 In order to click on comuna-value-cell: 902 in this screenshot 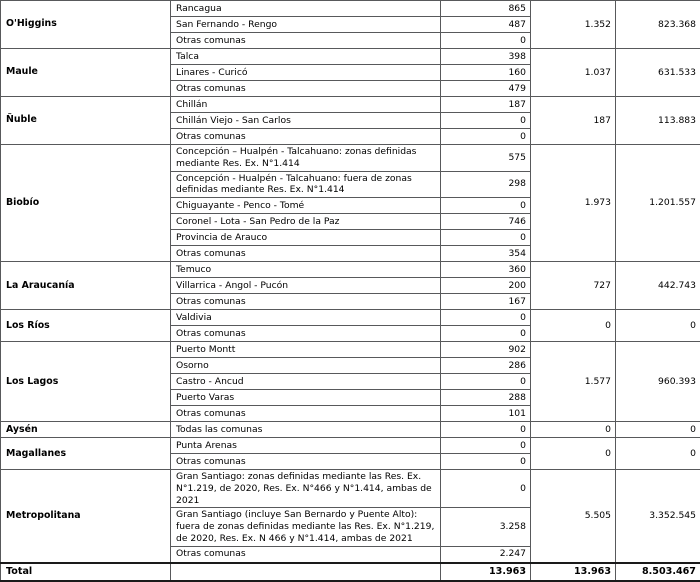, I will do `click(486, 350)`.